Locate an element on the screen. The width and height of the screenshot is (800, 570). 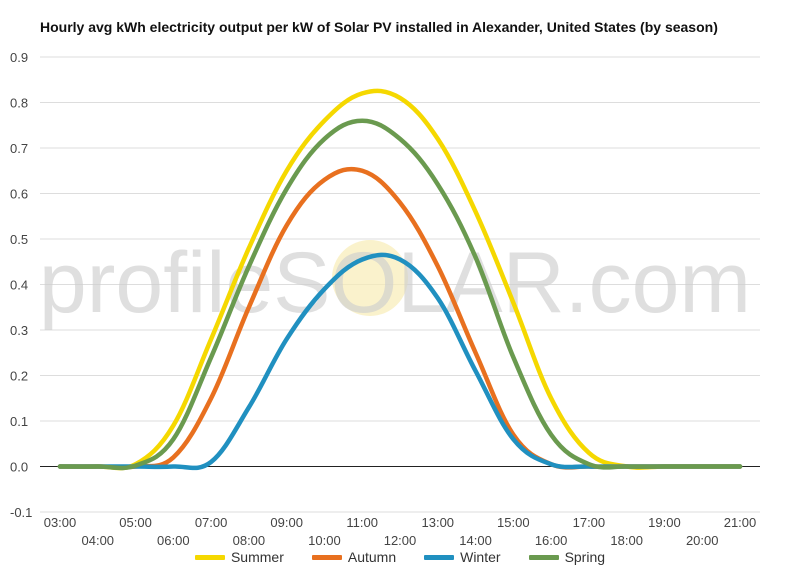
x-tick-label: 14:00 is located at coordinates (475, 540).